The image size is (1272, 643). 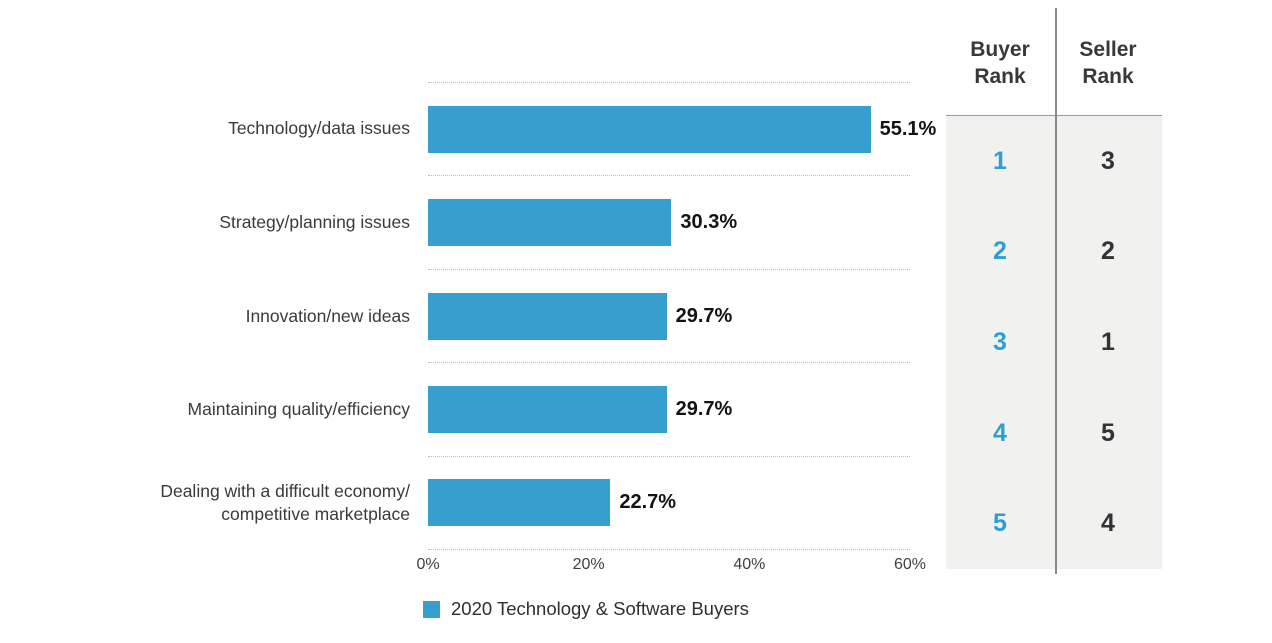 What do you see at coordinates (1000, 62) in the screenshot?
I see `buyer-rank-header: Buyer Rank` at bounding box center [1000, 62].